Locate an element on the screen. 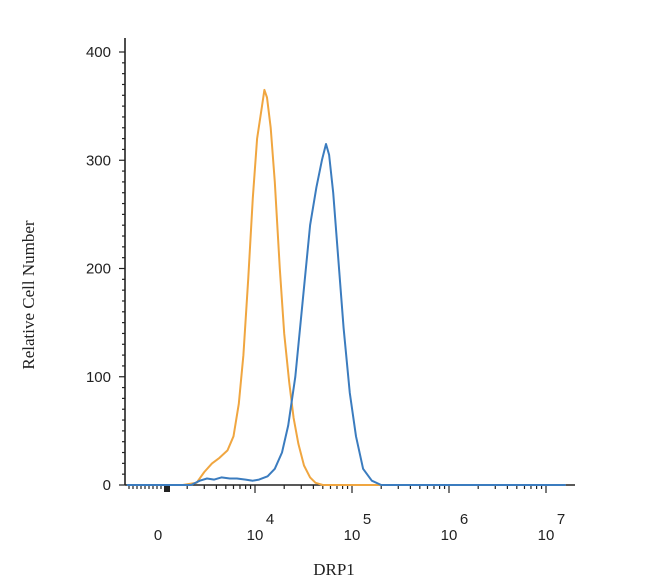  y-axis-title: Relative Cell Number is located at coordinates (28, 295).